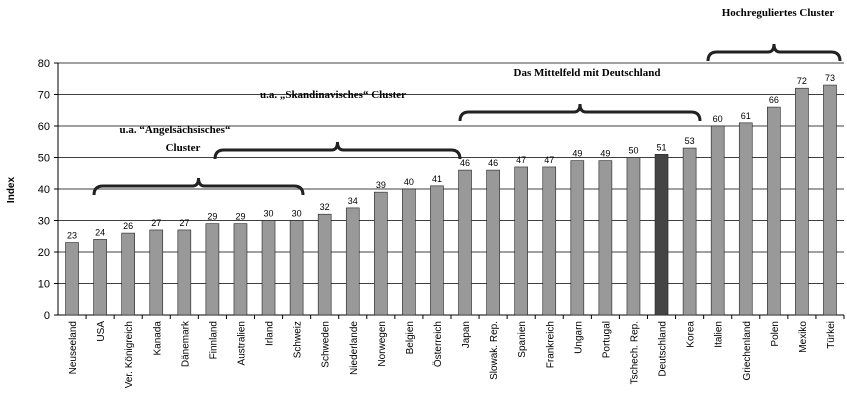 This screenshot has height=404, width=847. Describe the element at coordinates (44, 190) in the screenshot. I see `y-tick-label: 40` at that location.